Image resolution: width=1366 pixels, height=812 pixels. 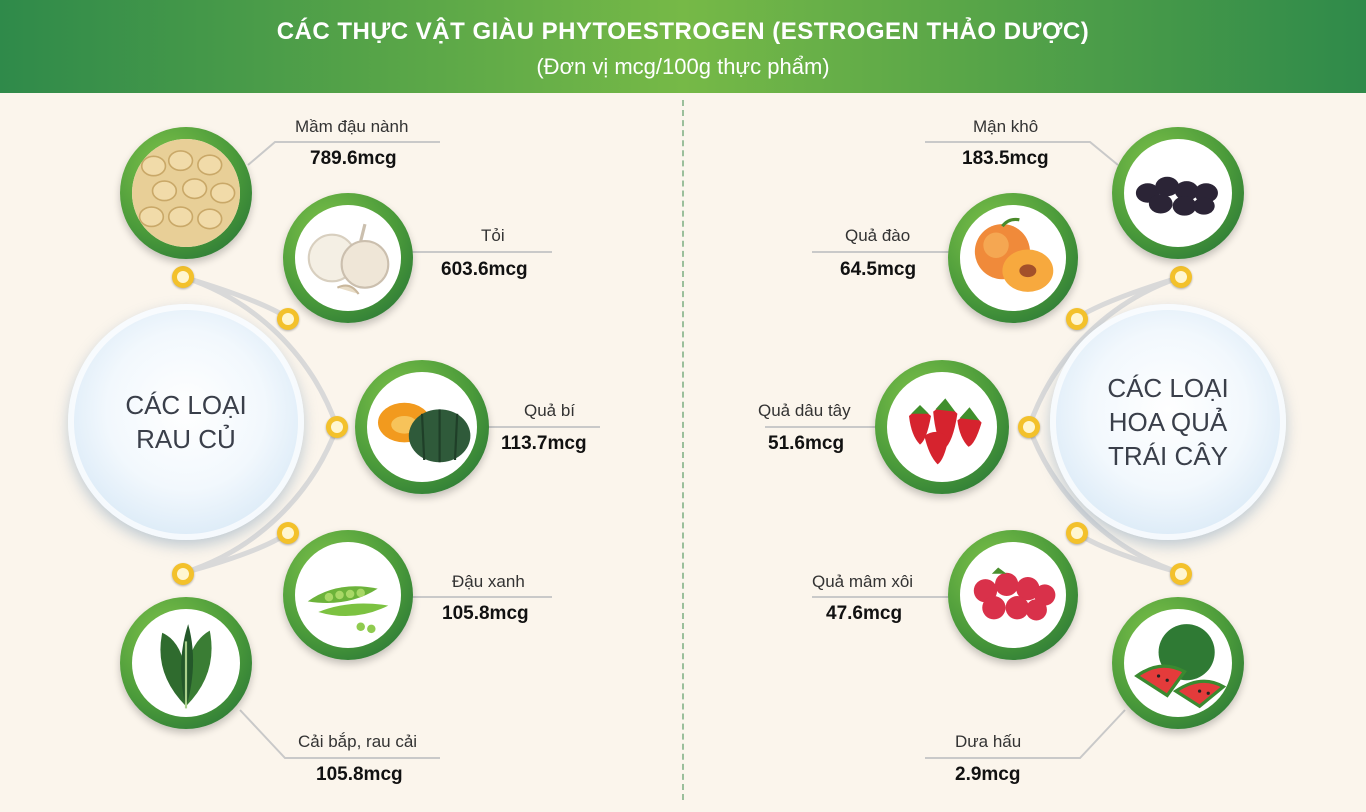 What do you see at coordinates (352, 126) in the screenshot?
I see `item-name: Mầm đậu nành` at bounding box center [352, 126].